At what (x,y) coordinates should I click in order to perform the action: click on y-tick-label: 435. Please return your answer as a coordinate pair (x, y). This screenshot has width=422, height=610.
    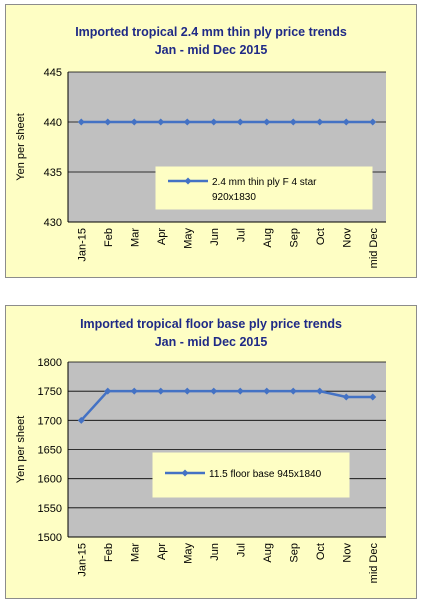
    Looking at the image, I should click on (53, 173).